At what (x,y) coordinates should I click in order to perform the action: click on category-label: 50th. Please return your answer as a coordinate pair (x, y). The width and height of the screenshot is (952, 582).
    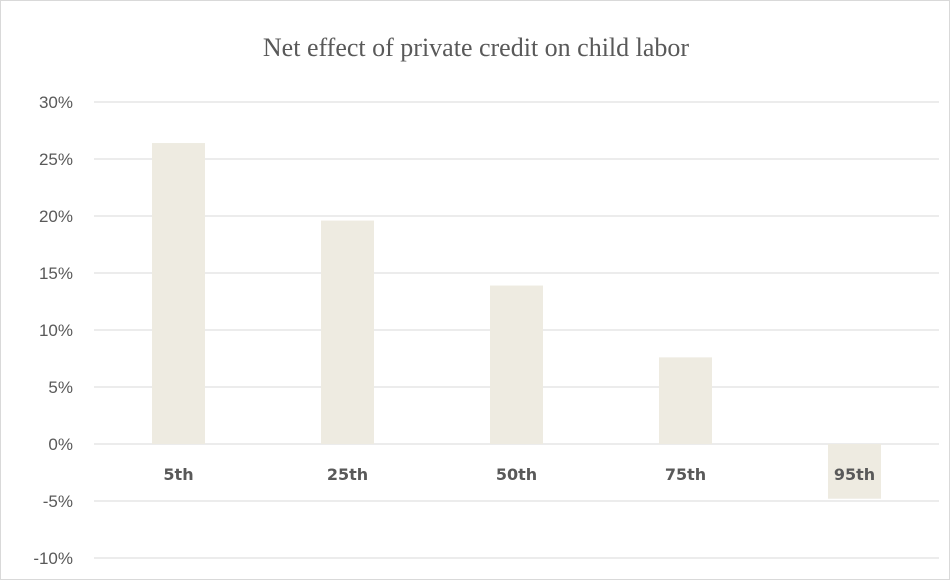
    Looking at the image, I should click on (516, 474).